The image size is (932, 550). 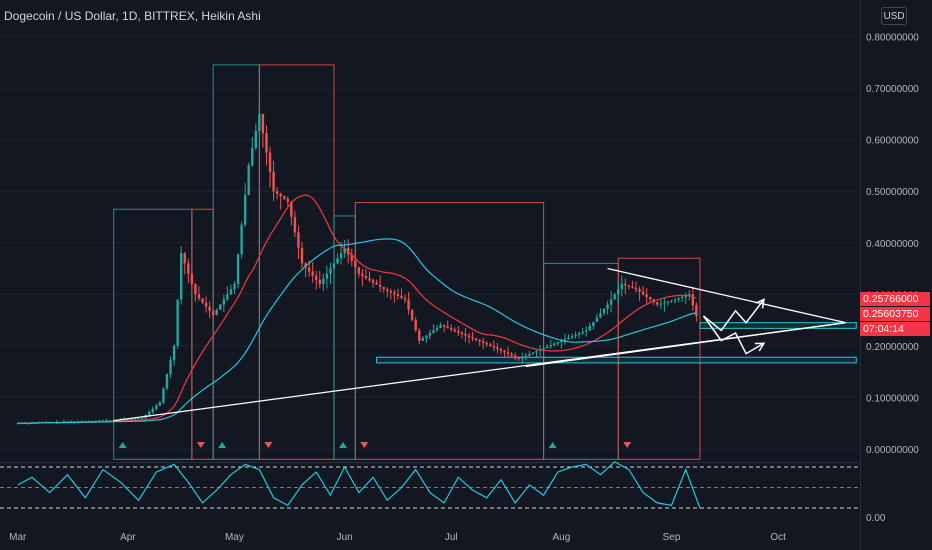 I want to click on x-tick-label: Apr, so click(x=128, y=537).